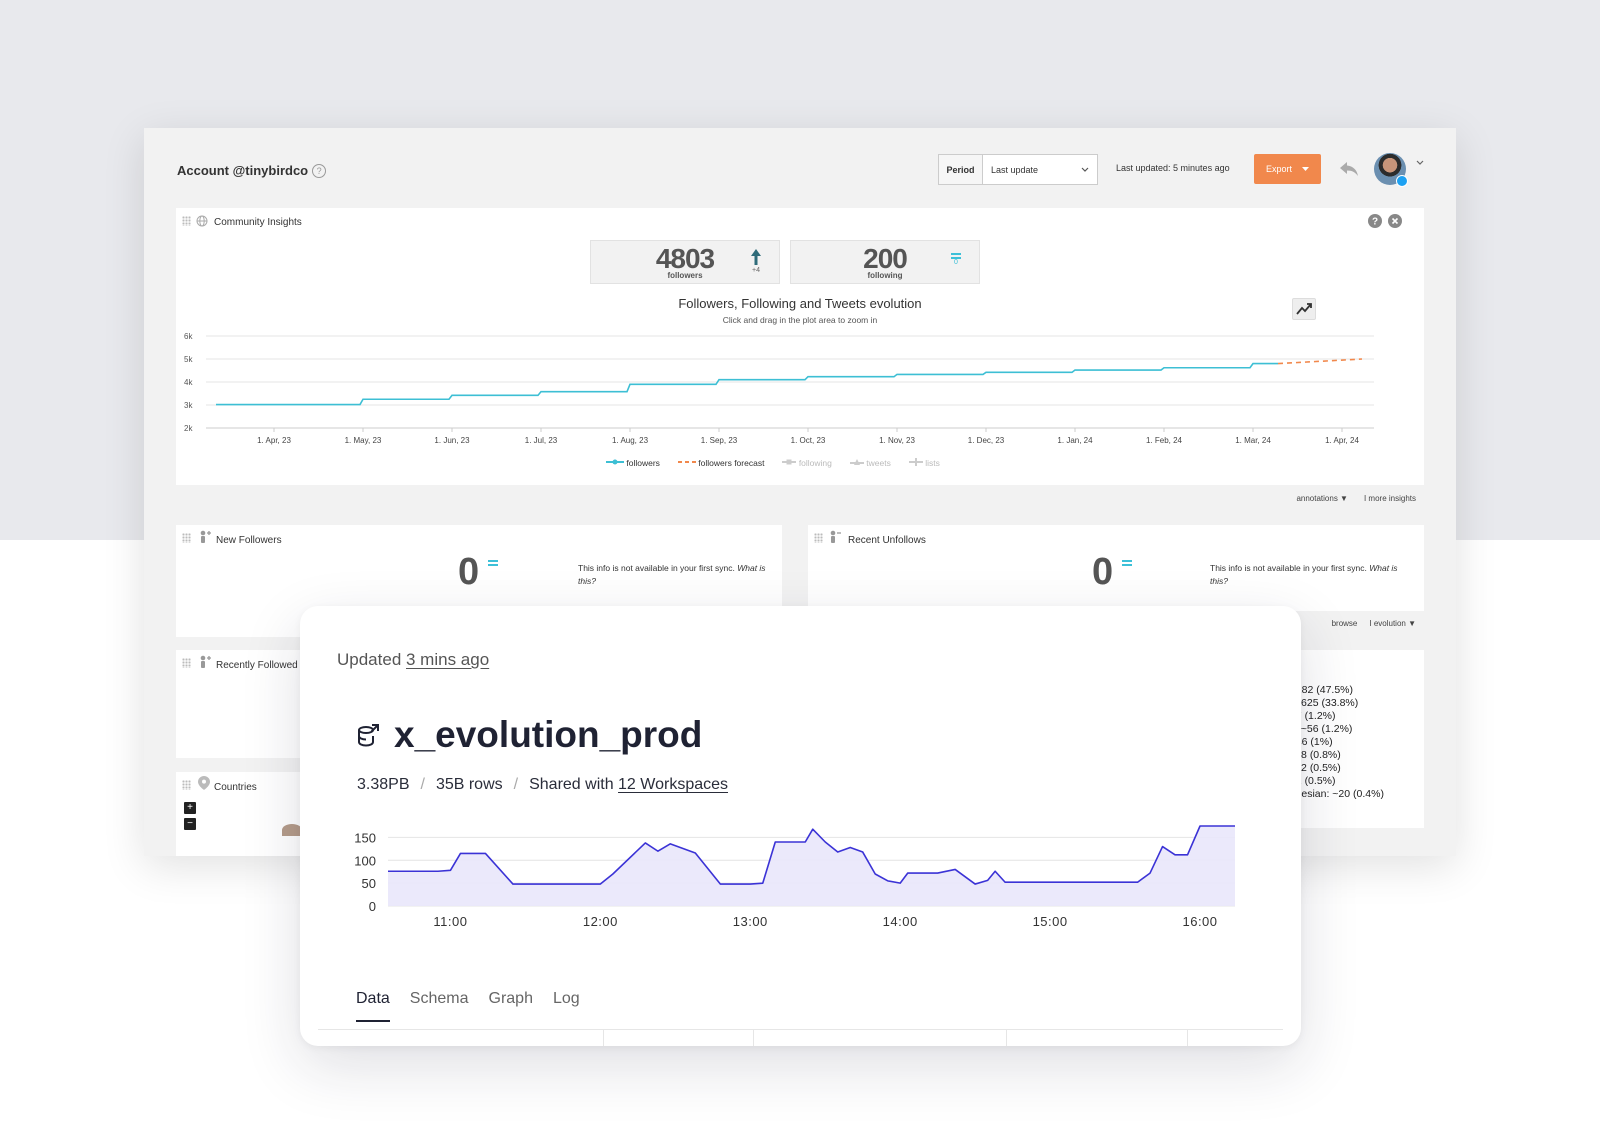 The height and width of the screenshot is (1126, 1600). What do you see at coordinates (731, 463) in the screenshot?
I see `legend-label: followers forecast` at bounding box center [731, 463].